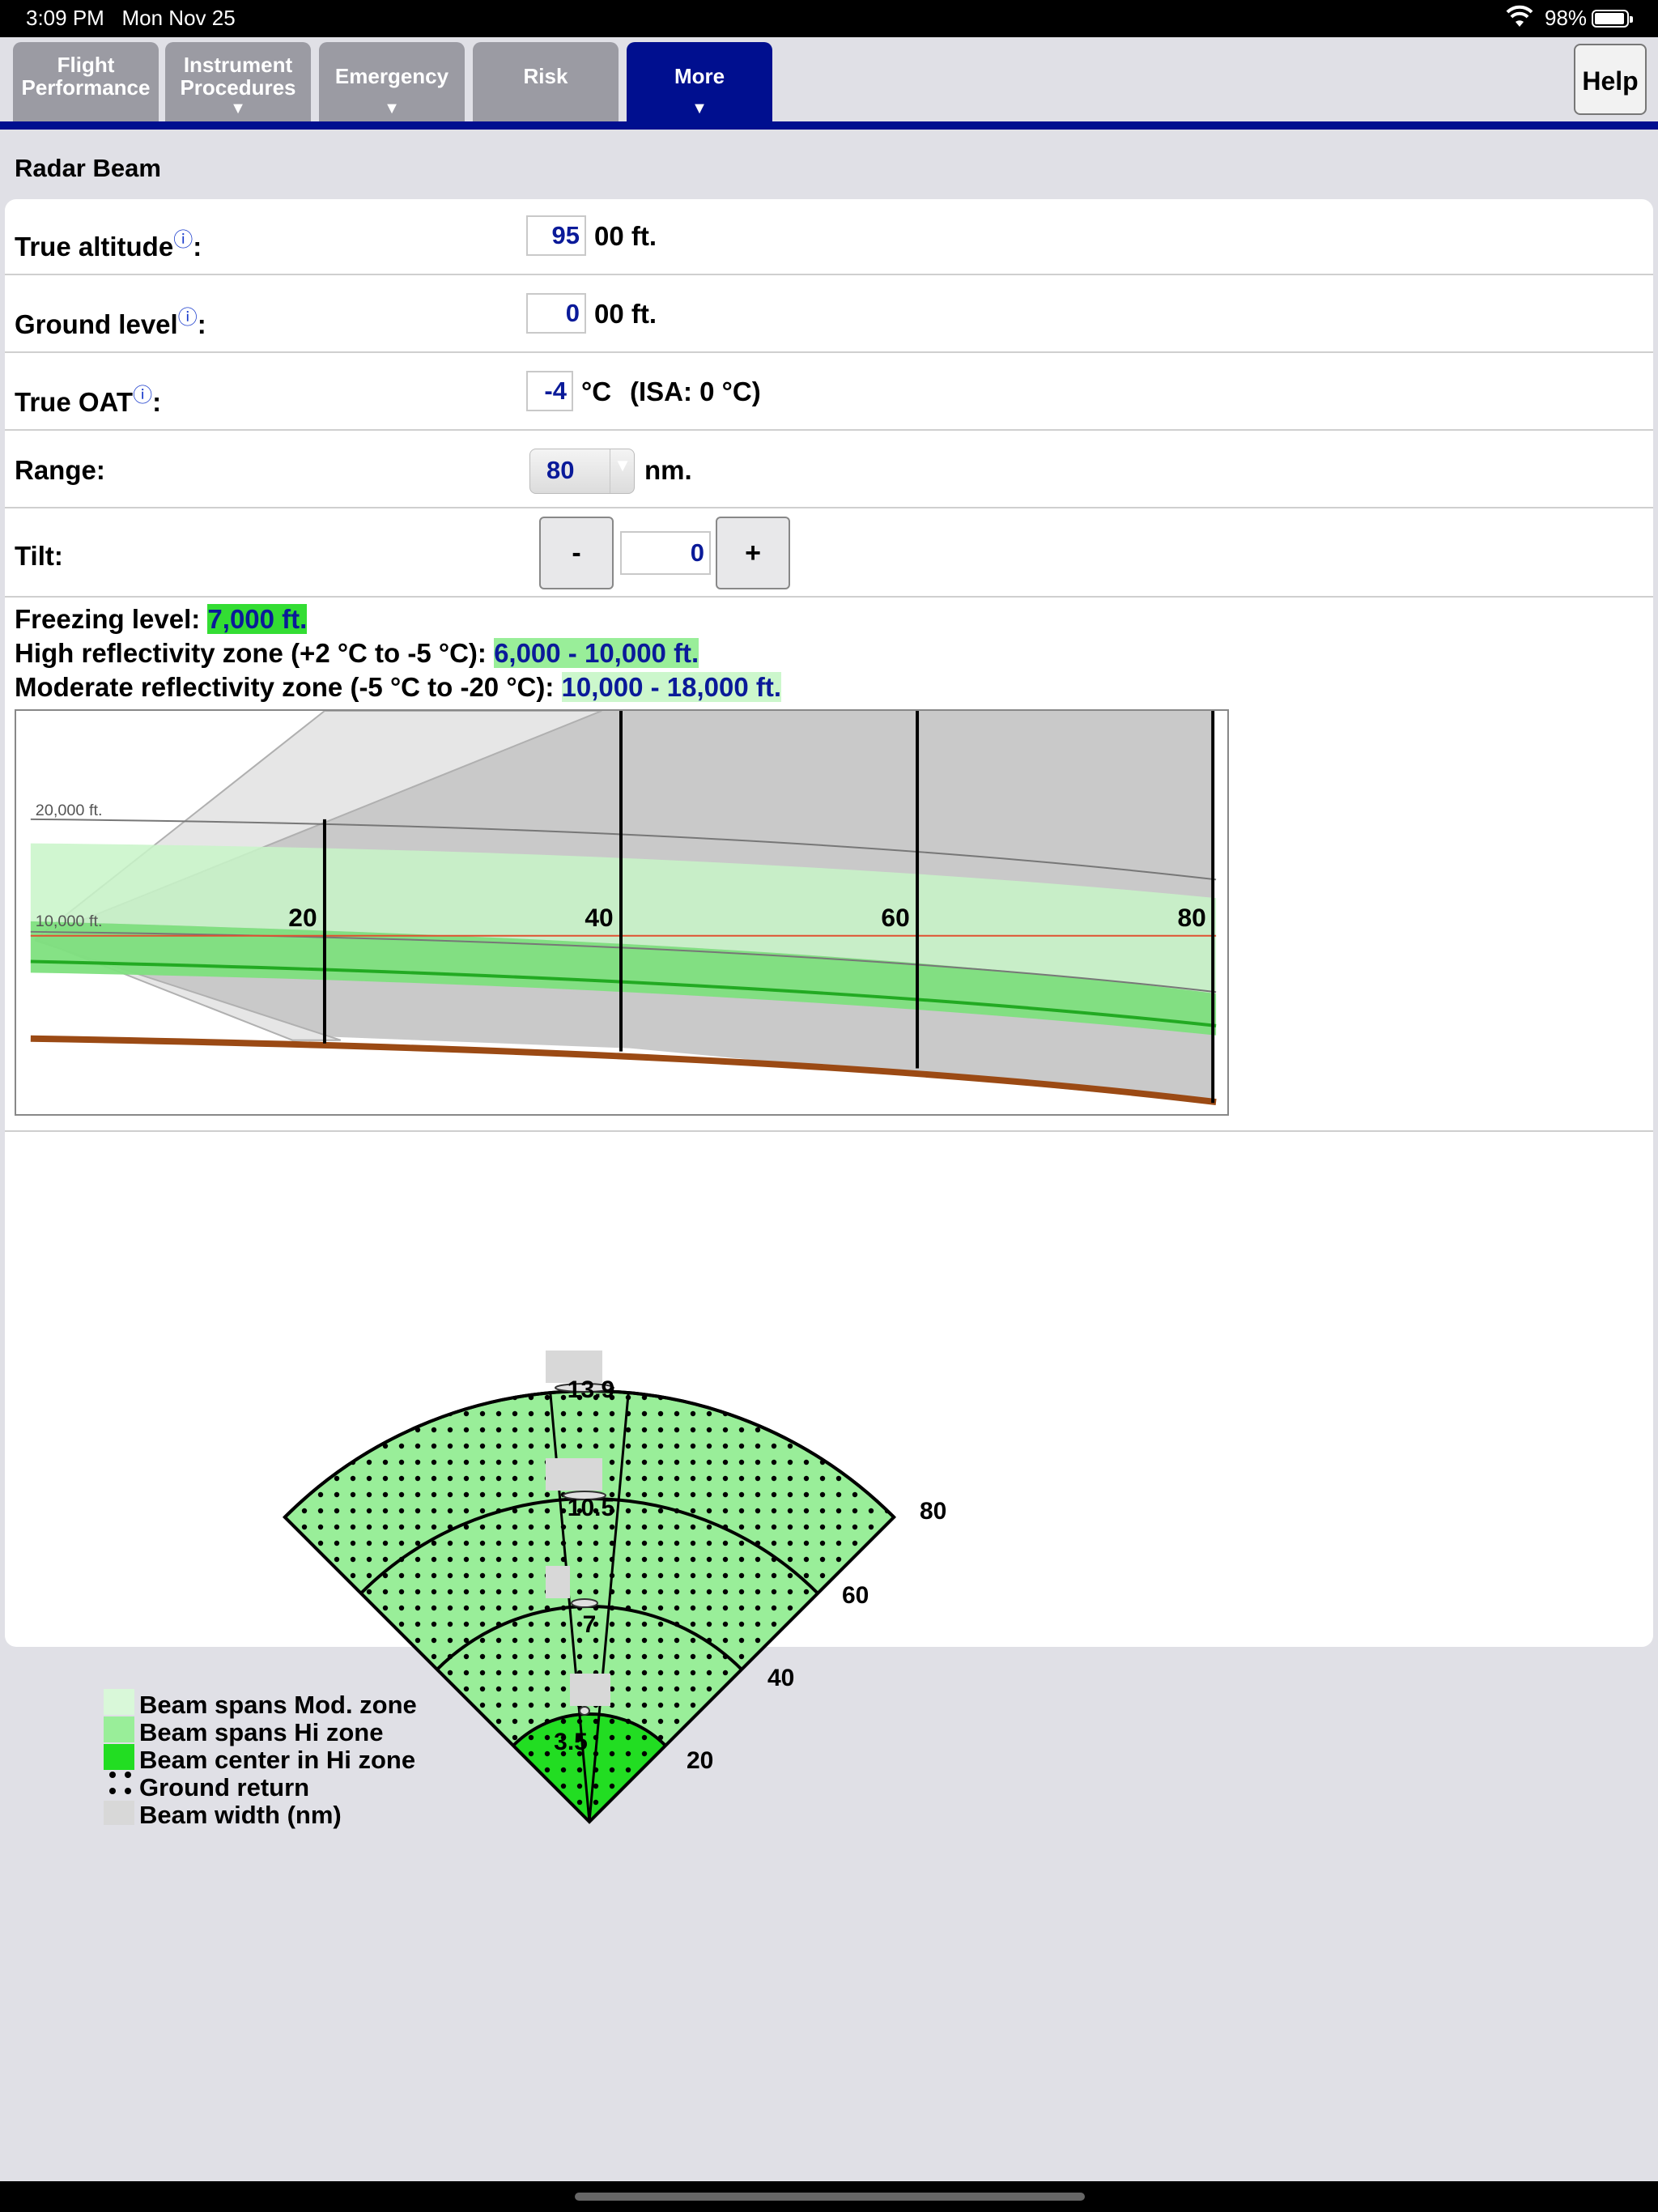 The height and width of the screenshot is (2212, 1658). Describe the element at coordinates (596, 391) in the screenshot. I see `true-oat-unit: °C` at that location.